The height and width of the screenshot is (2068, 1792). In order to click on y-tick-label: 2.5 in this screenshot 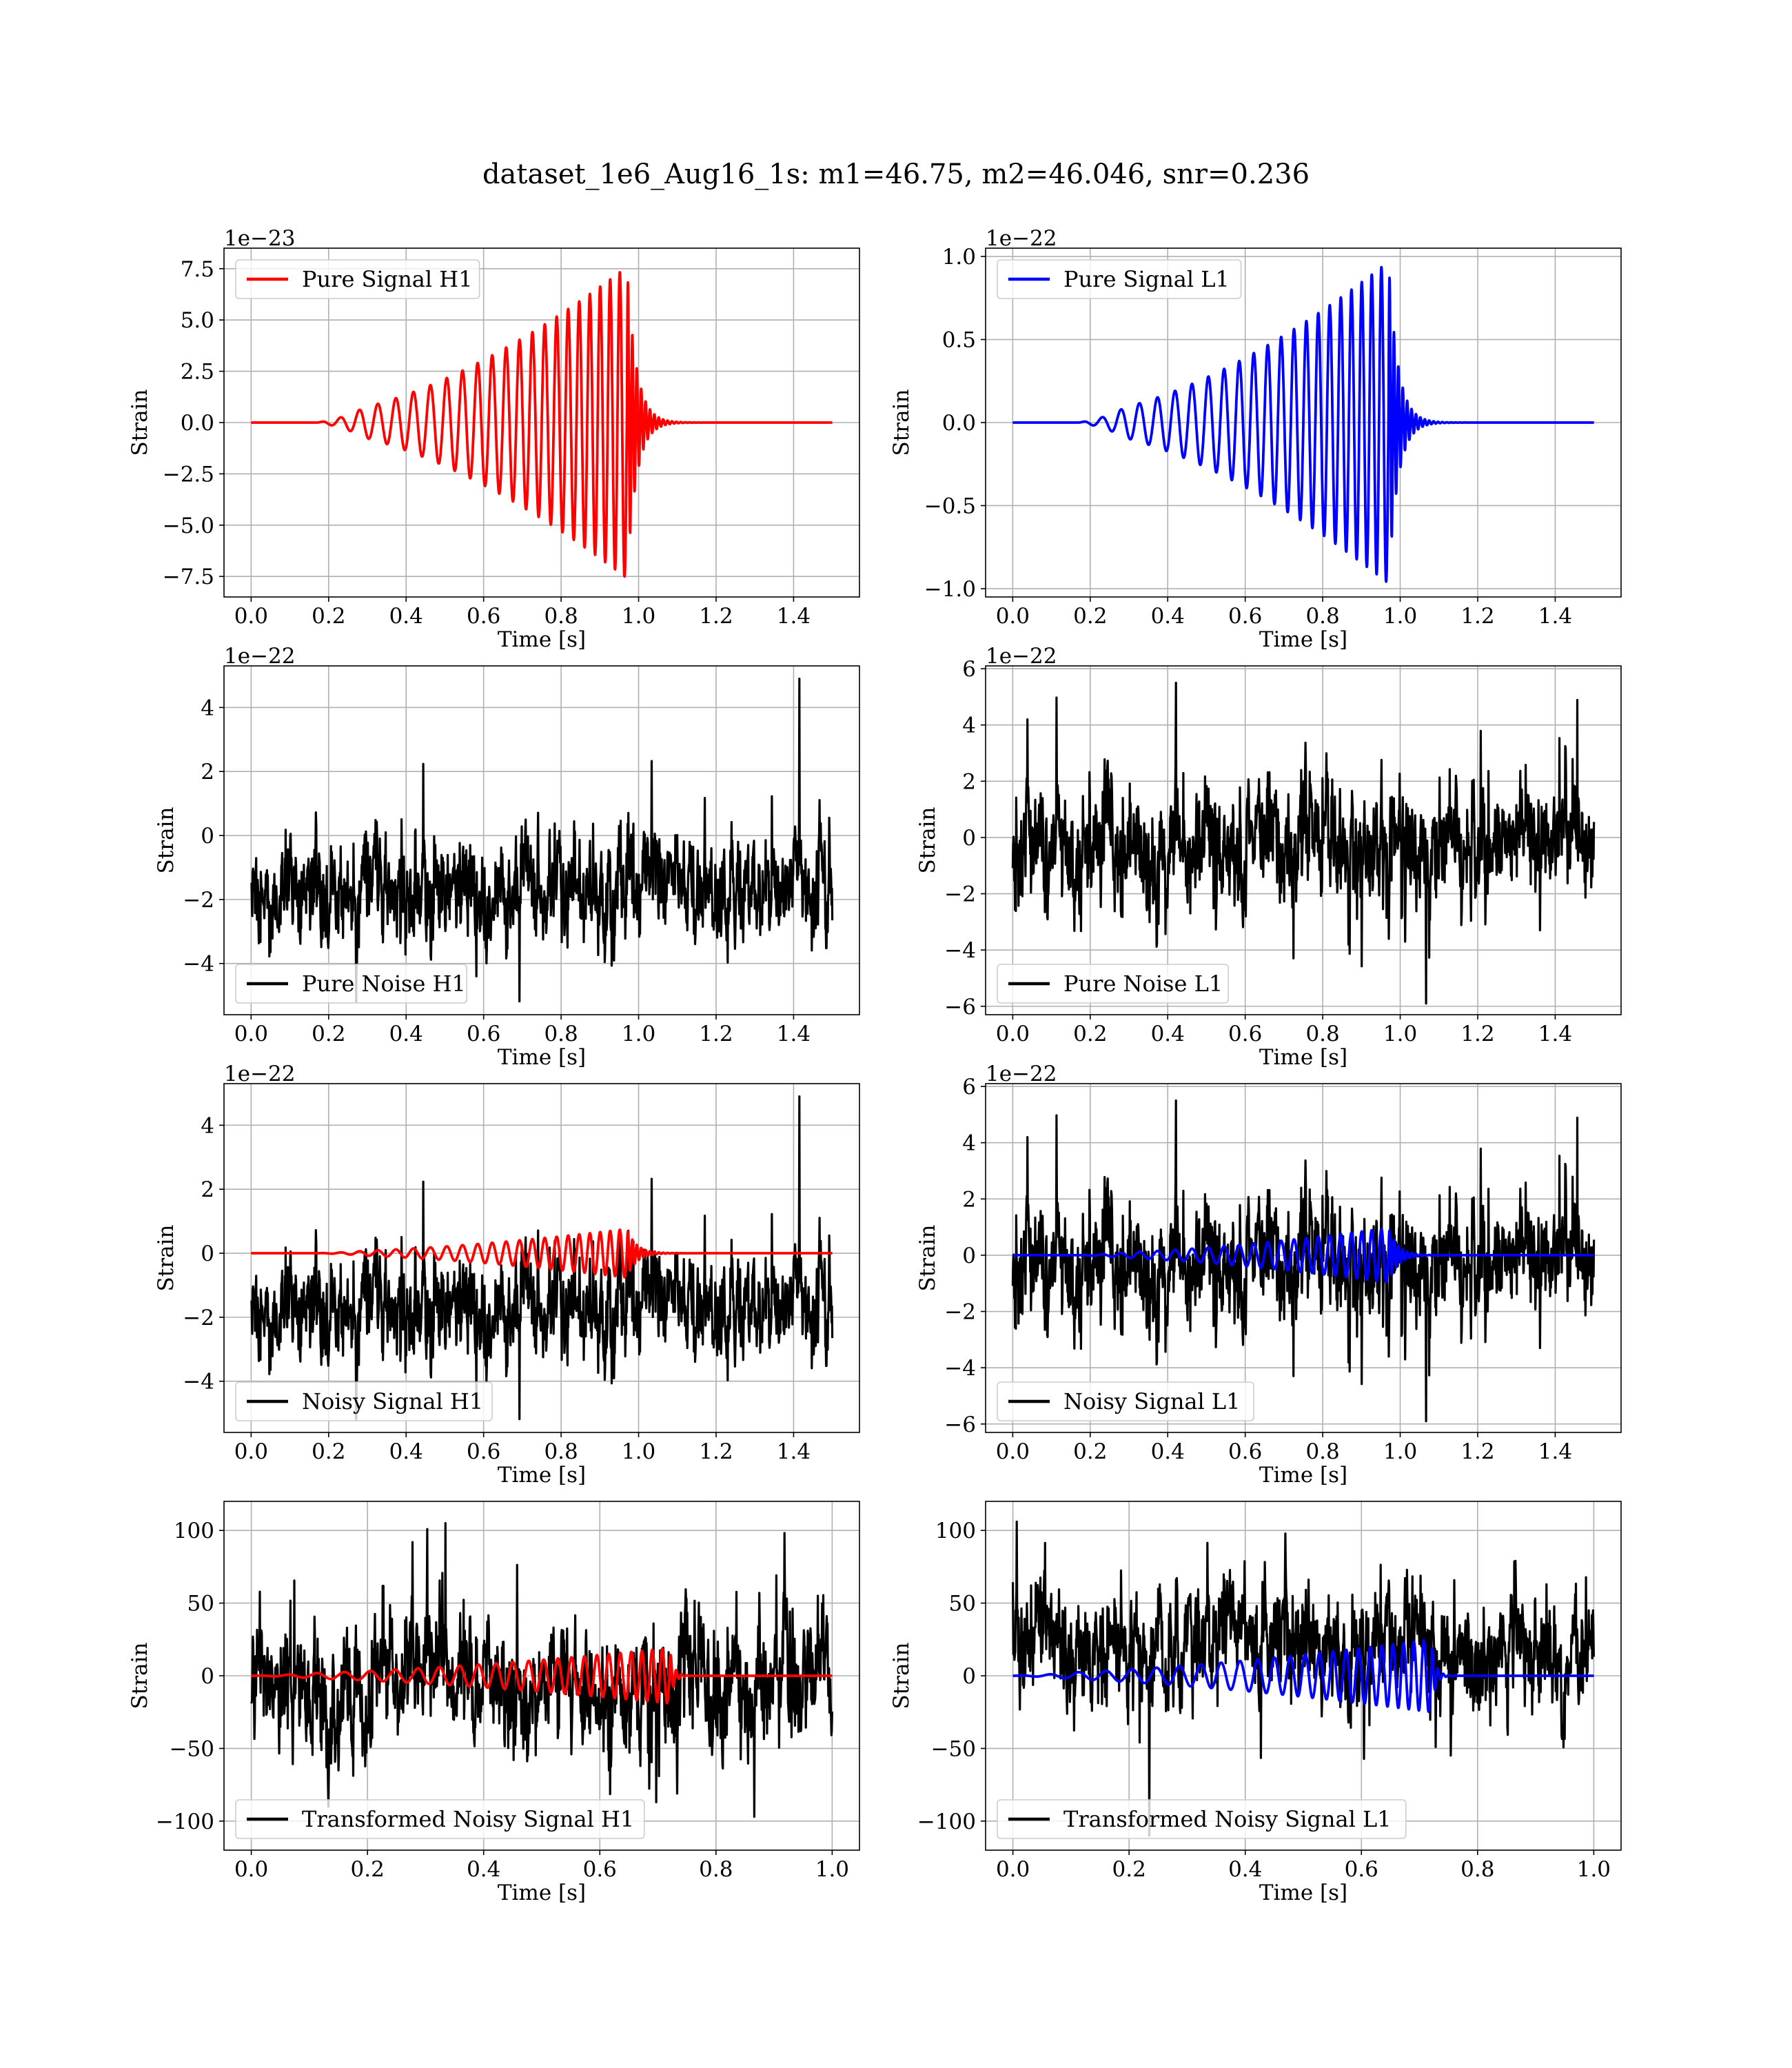, I will do `click(197, 372)`.